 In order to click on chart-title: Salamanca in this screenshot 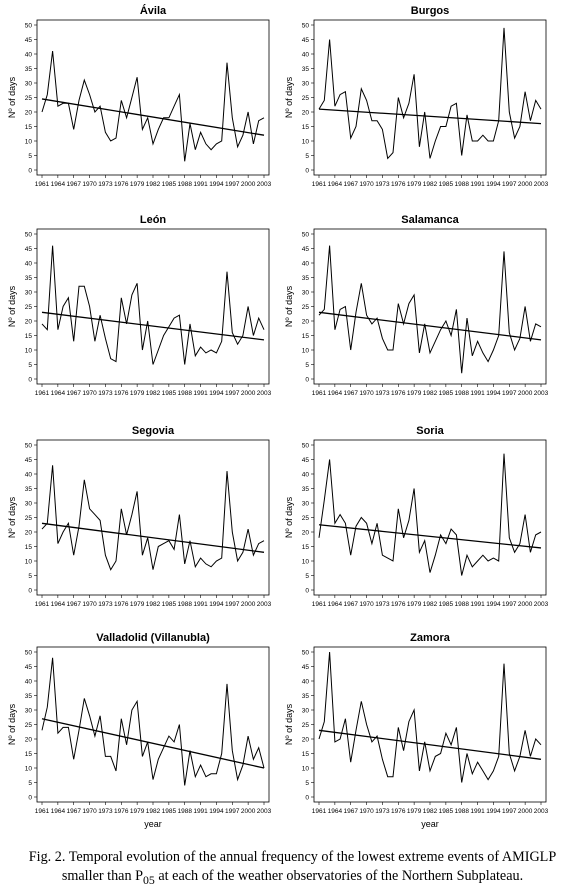, I will do `click(430, 220)`.